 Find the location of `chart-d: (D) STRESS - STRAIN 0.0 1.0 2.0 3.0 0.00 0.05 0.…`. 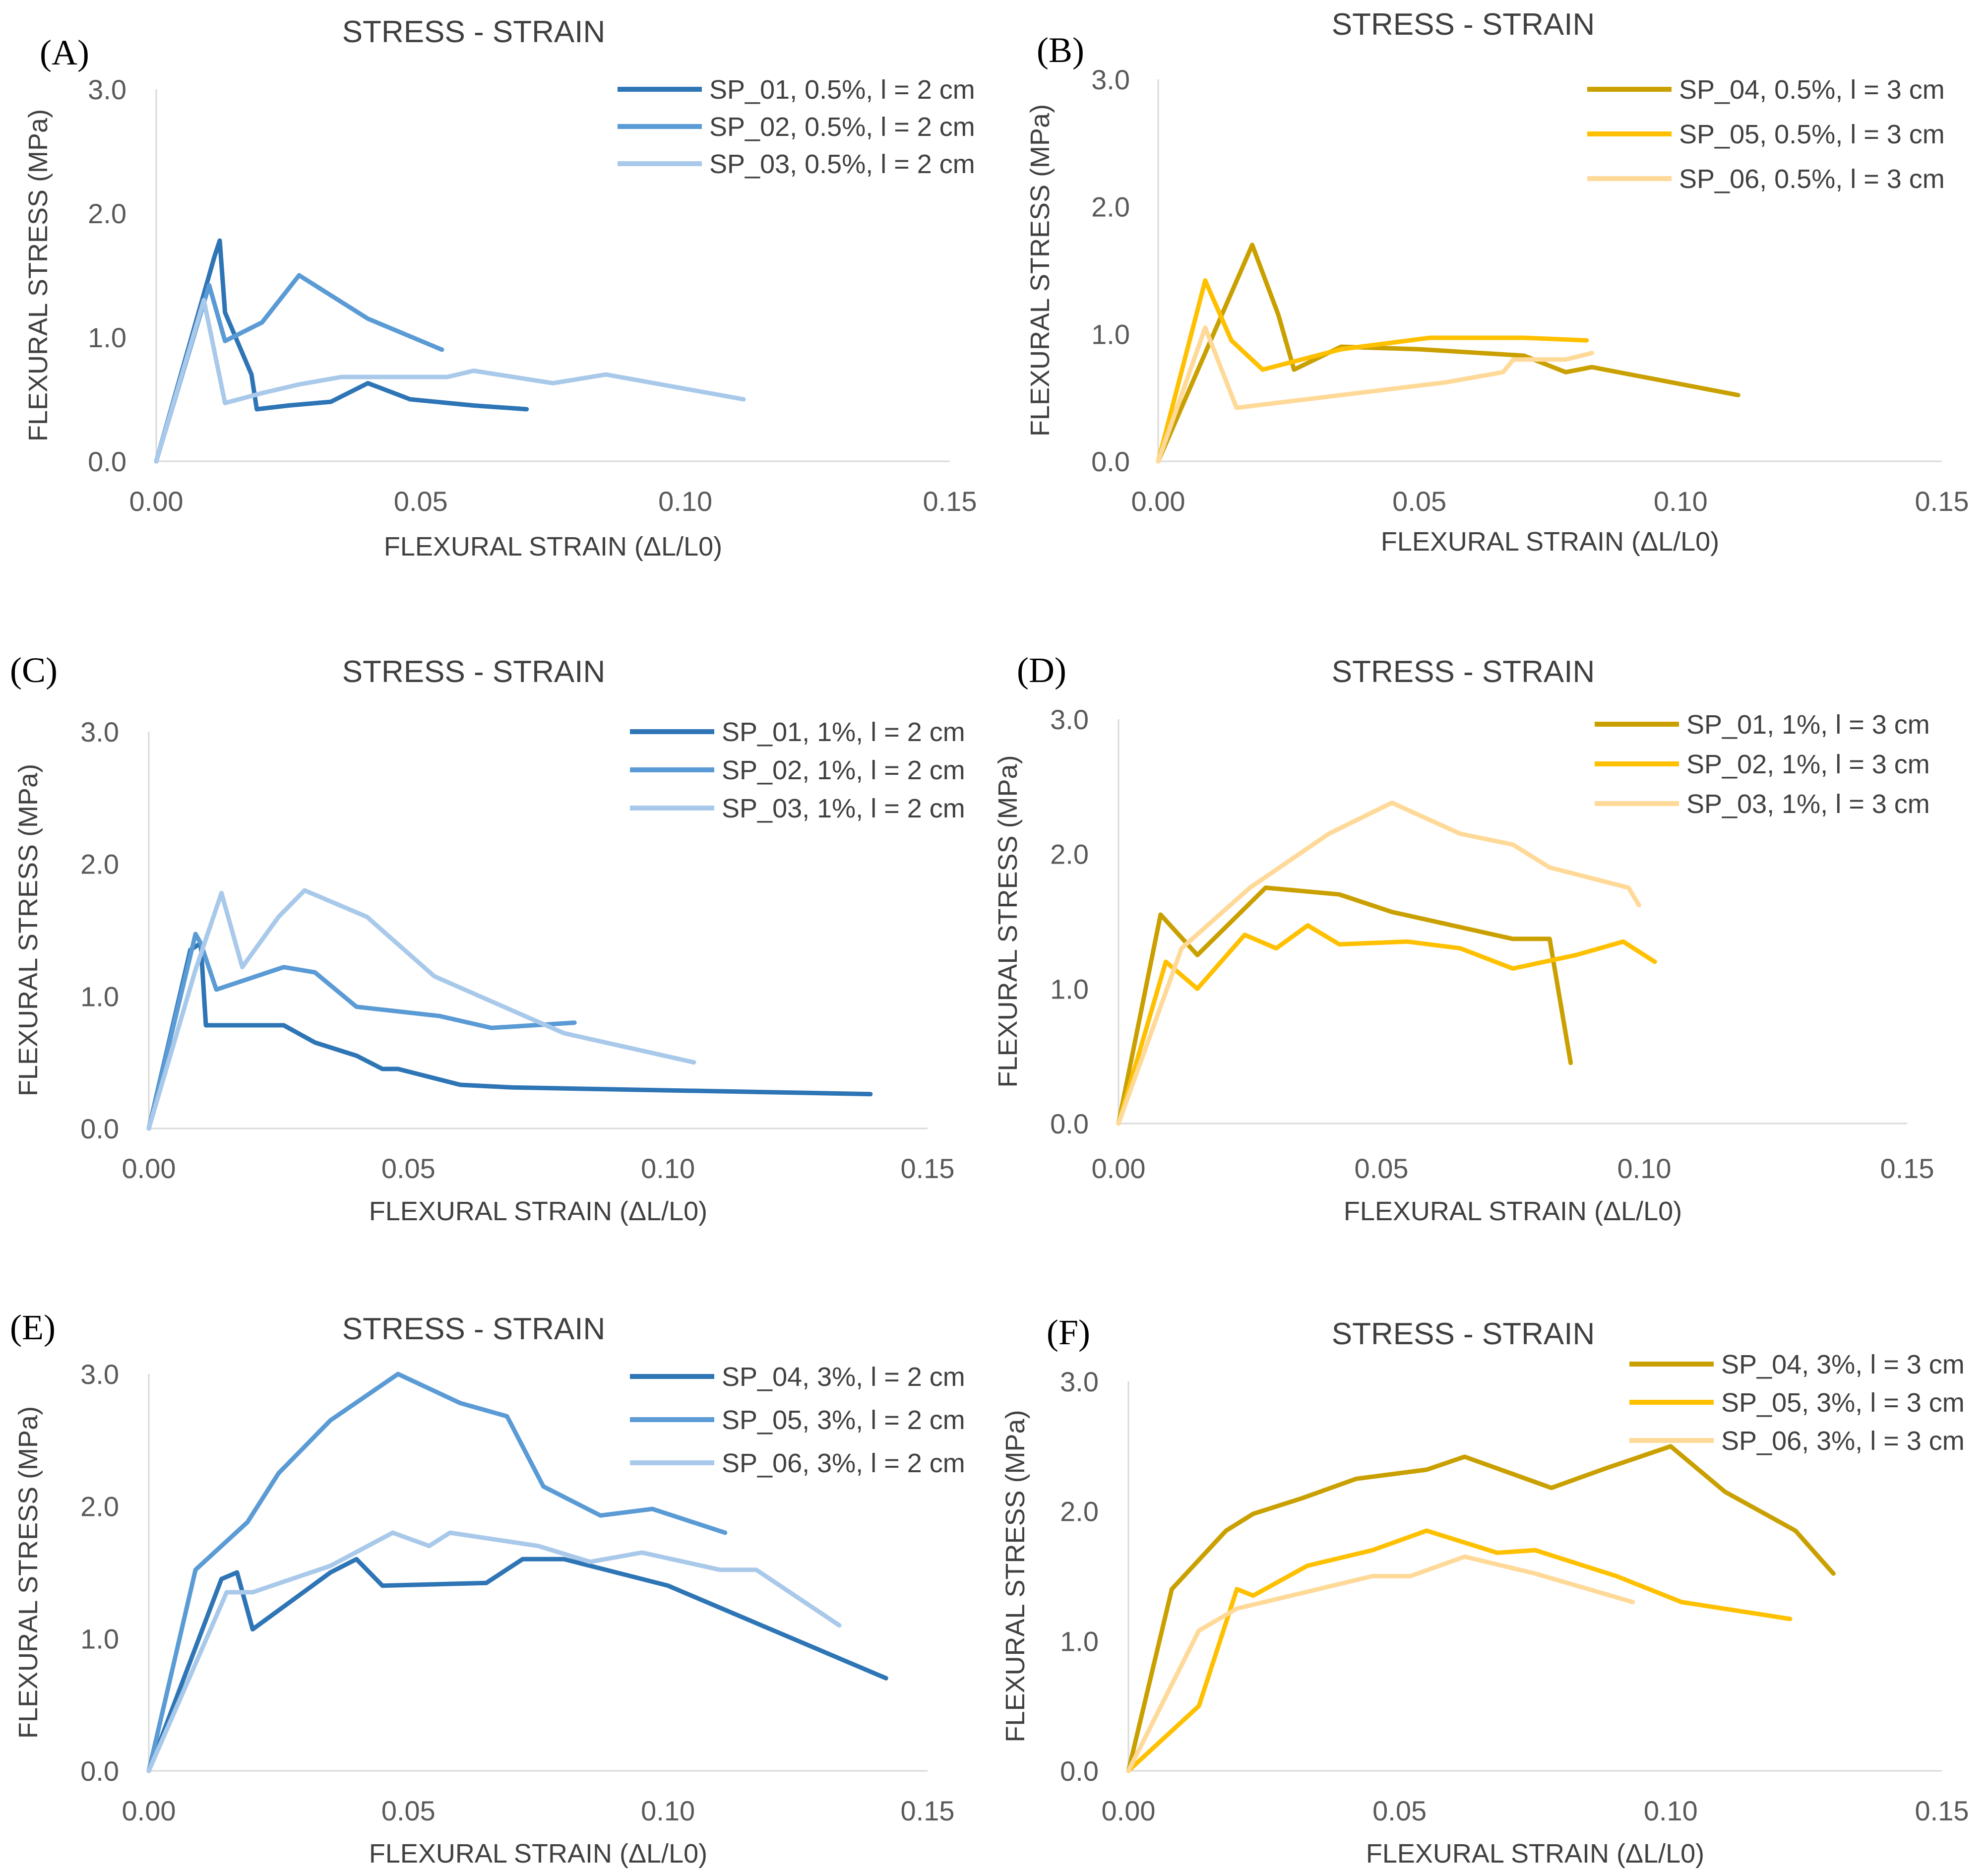

chart-d: (D) STRESS - STRAIN 0.0 1.0 2.0 3.0 0.00 0.05 0.… is located at coordinates (1464, 938).